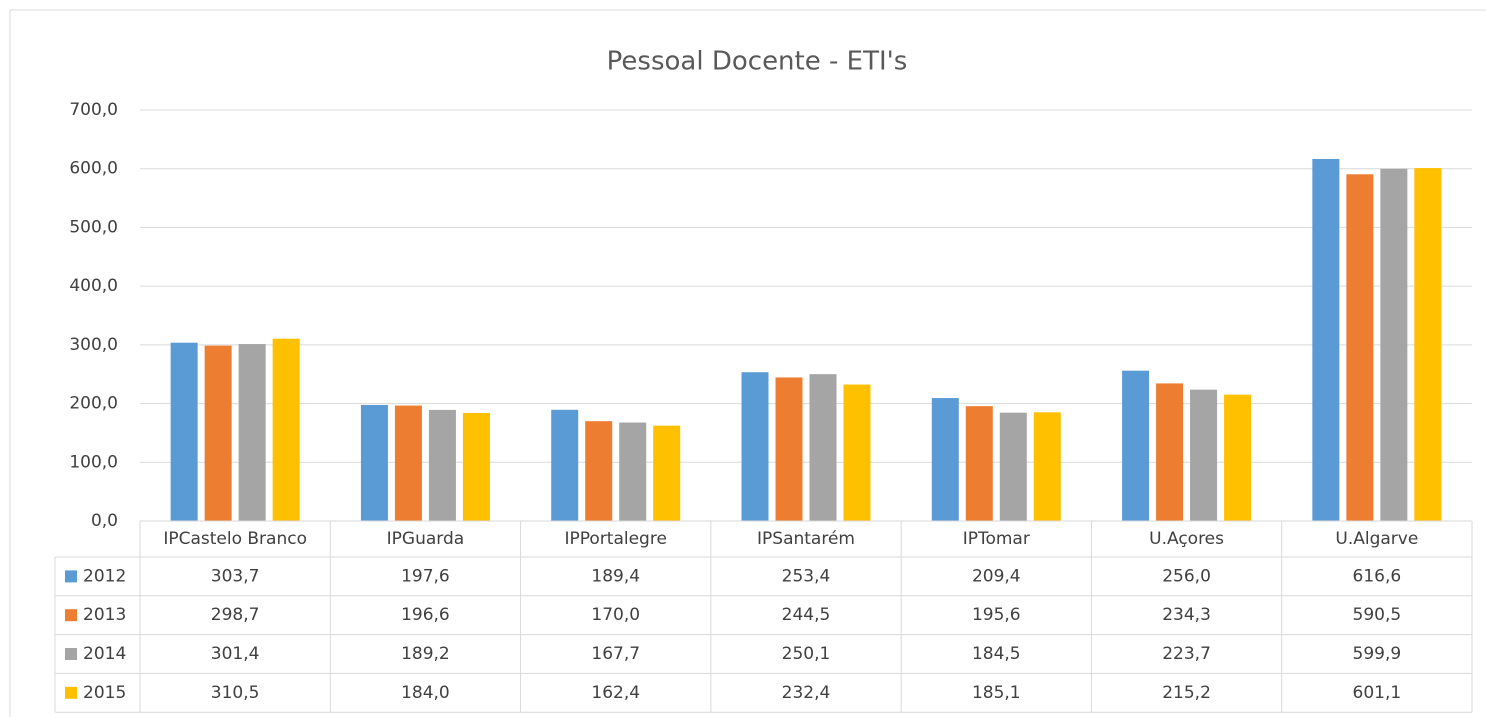 The image size is (1486, 717). I want to click on legend-label: 2013, so click(104, 615).